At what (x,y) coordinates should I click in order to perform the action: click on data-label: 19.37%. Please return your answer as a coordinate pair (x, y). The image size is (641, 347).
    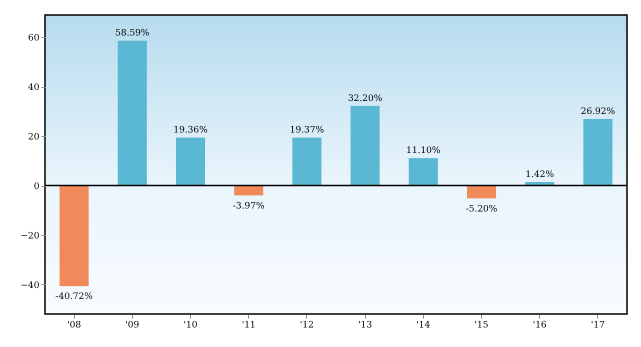
    Looking at the image, I should click on (307, 131).